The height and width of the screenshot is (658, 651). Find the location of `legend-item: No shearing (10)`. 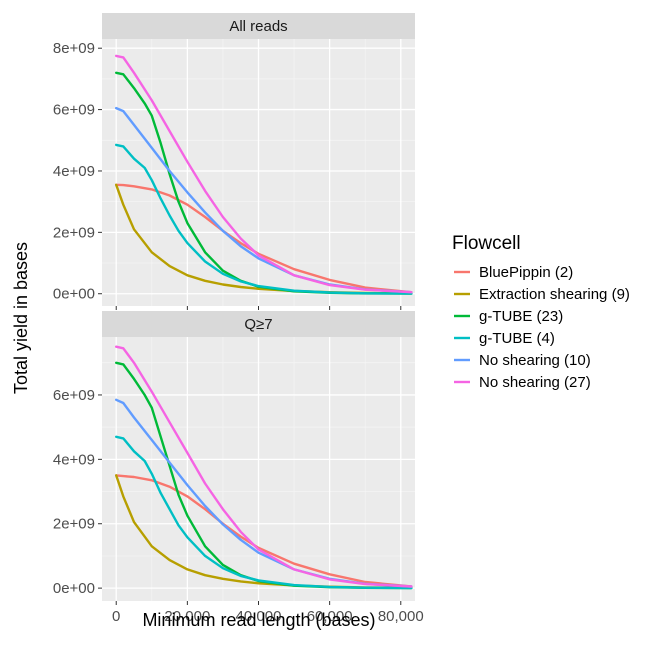

legend-item: No shearing (10) is located at coordinates (522, 360).